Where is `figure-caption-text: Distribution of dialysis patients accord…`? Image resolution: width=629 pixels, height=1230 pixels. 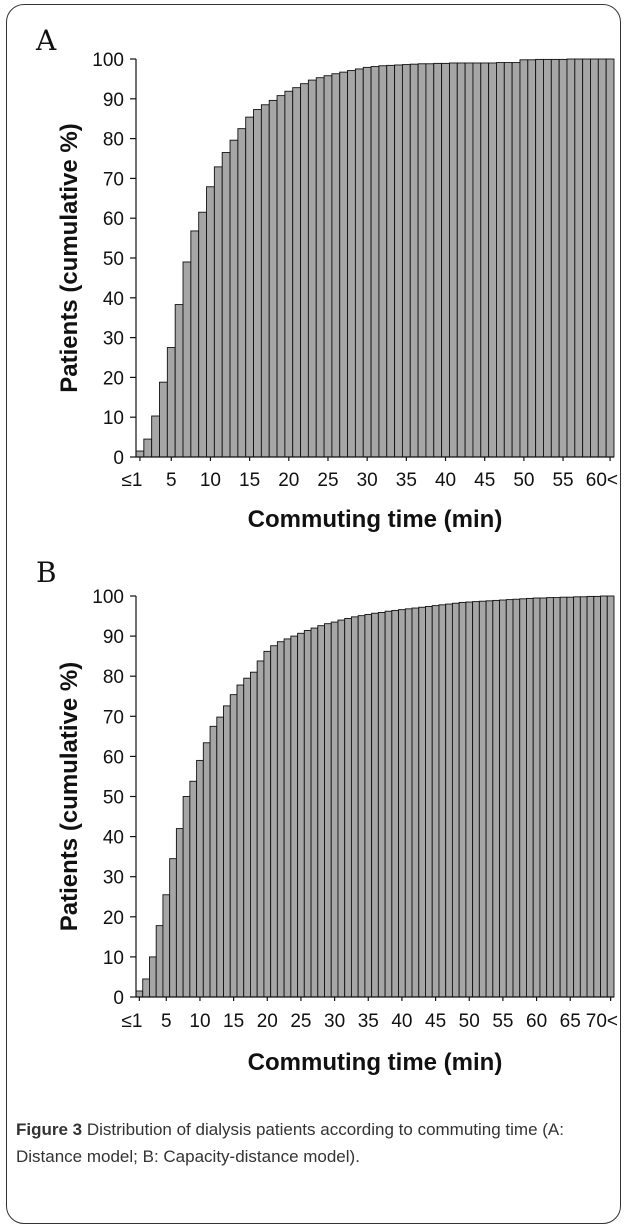
figure-caption-text: Distribution of dialysis patients accord… is located at coordinates (290, 1143).